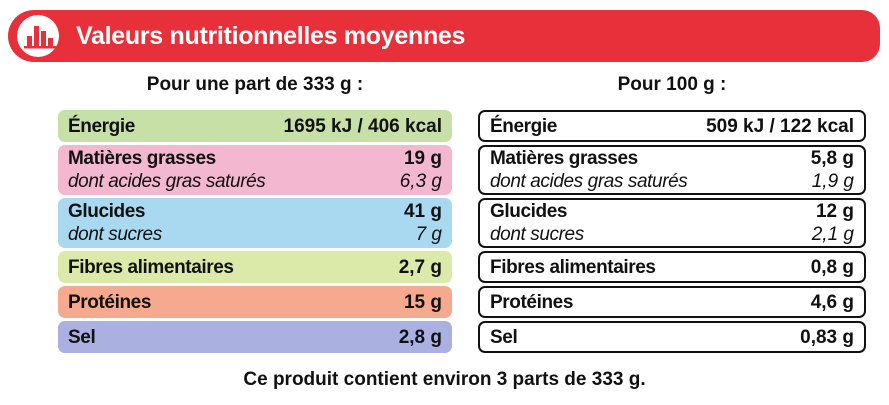 Image resolution: width=889 pixels, height=405 pixels. I want to click on nutrient-value: 5,8 g, so click(832, 158).